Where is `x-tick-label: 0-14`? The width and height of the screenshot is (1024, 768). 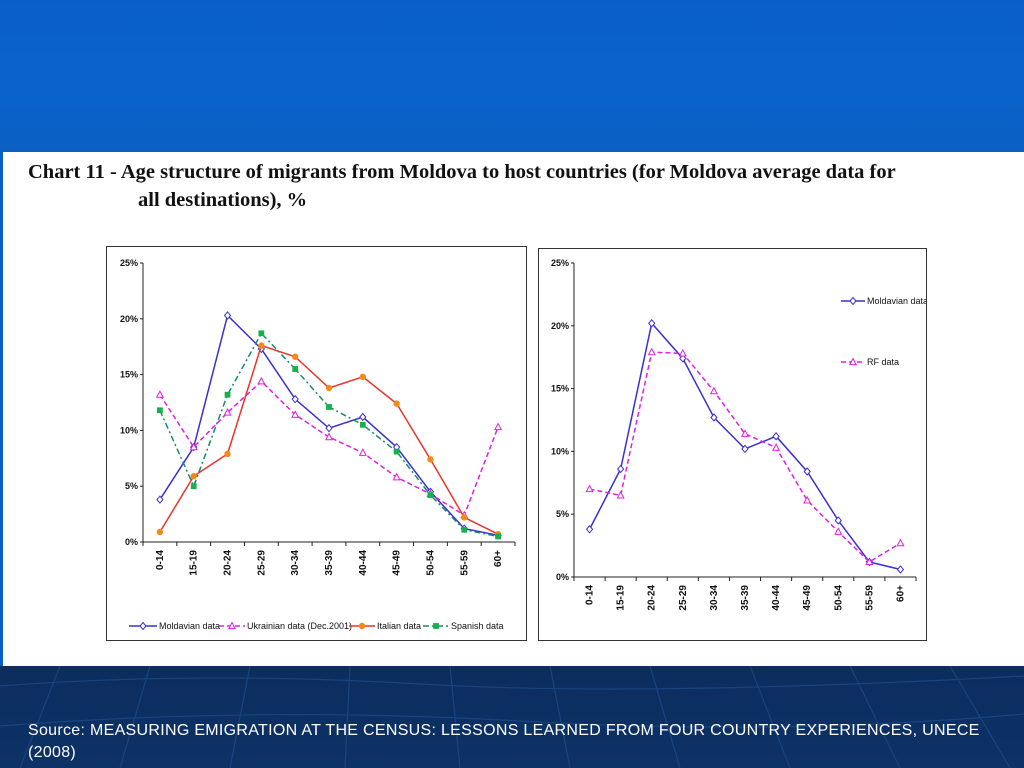 x-tick-label: 0-14 is located at coordinates (590, 595).